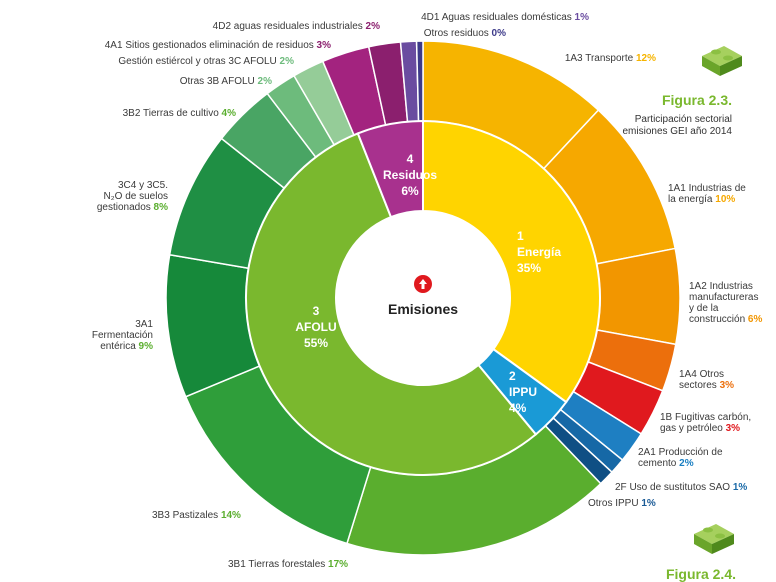 The width and height of the screenshot is (776, 582). I want to click on outer-label-3a1-fermentacion-enterica: 3A1 Fermentación entérica 9%, so click(123, 335).